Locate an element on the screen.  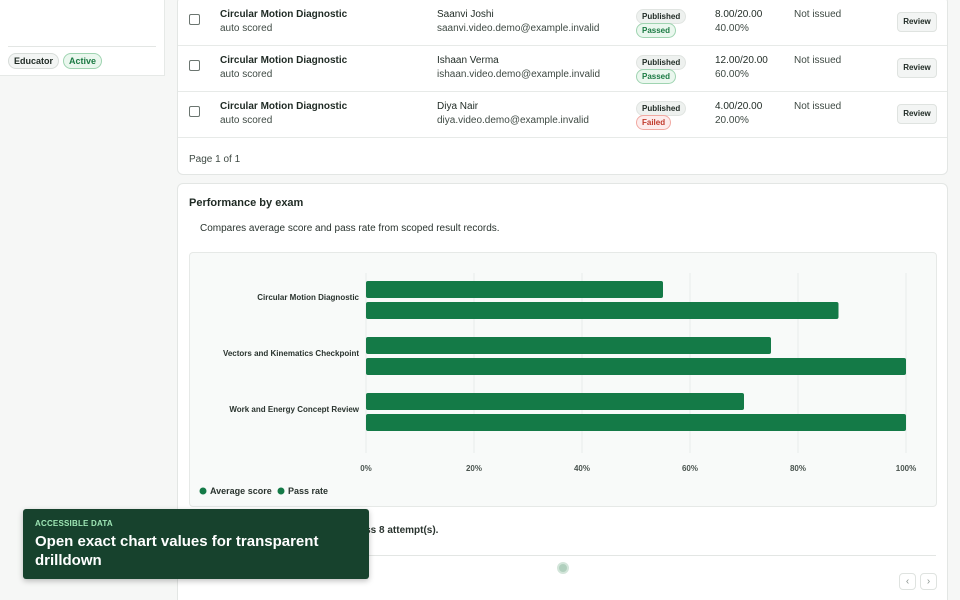
x-tick-label: 40% is located at coordinates (582, 468).